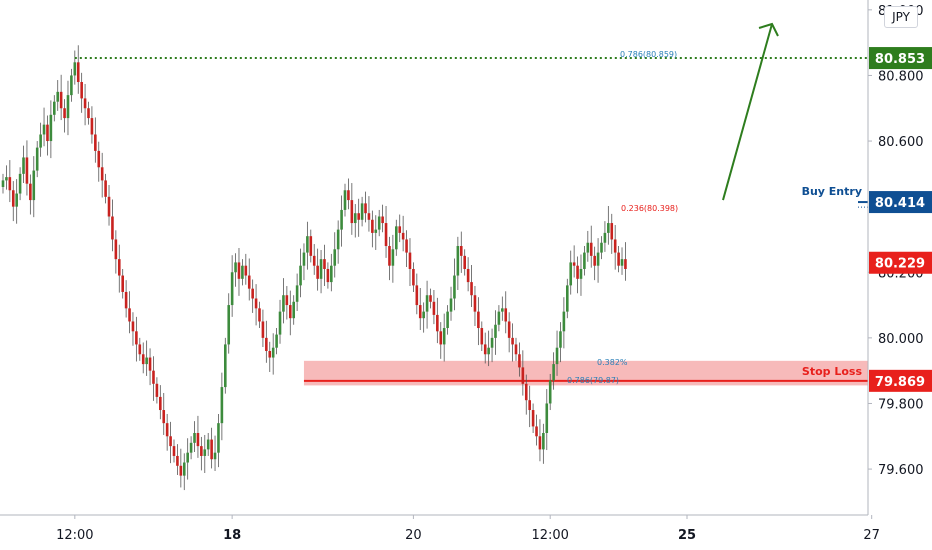 The height and width of the screenshot is (550, 932). What do you see at coordinates (413, 535) in the screenshot?
I see `time-tick-label: 20` at bounding box center [413, 535].